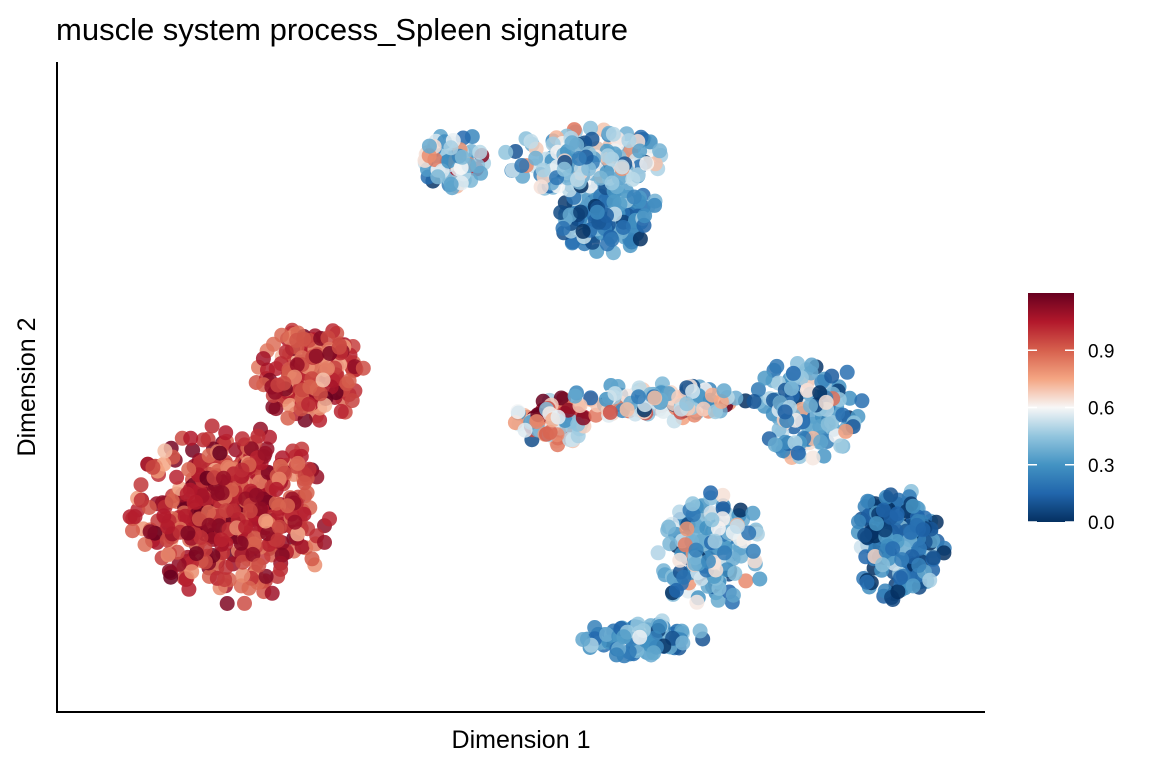 The height and width of the screenshot is (768, 1152). What do you see at coordinates (1101, 409) in the screenshot?
I see `colorbar-tick-label-2: 0.6` at bounding box center [1101, 409].